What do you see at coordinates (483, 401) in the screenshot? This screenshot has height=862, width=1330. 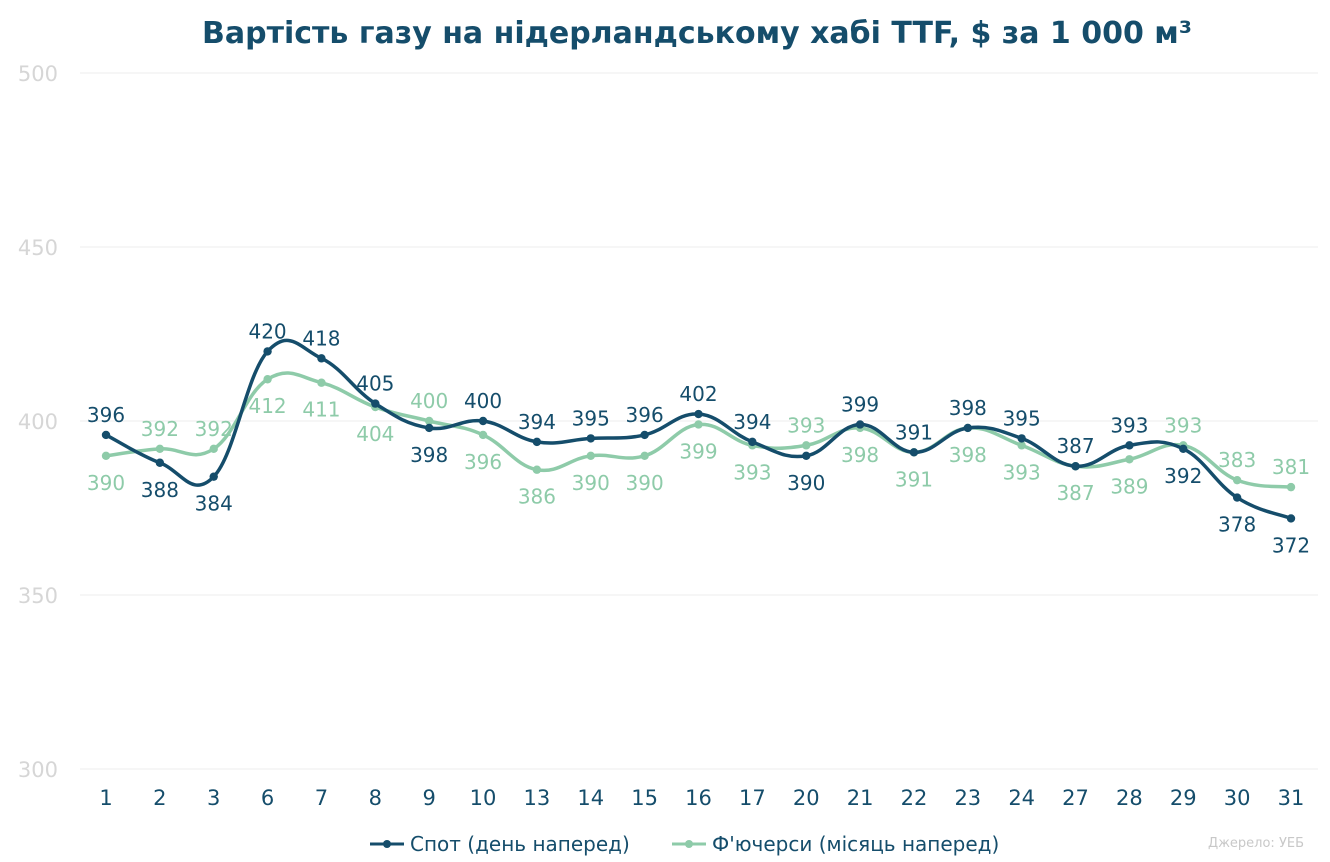 I see `data-label-spot: 400` at bounding box center [483, 401].